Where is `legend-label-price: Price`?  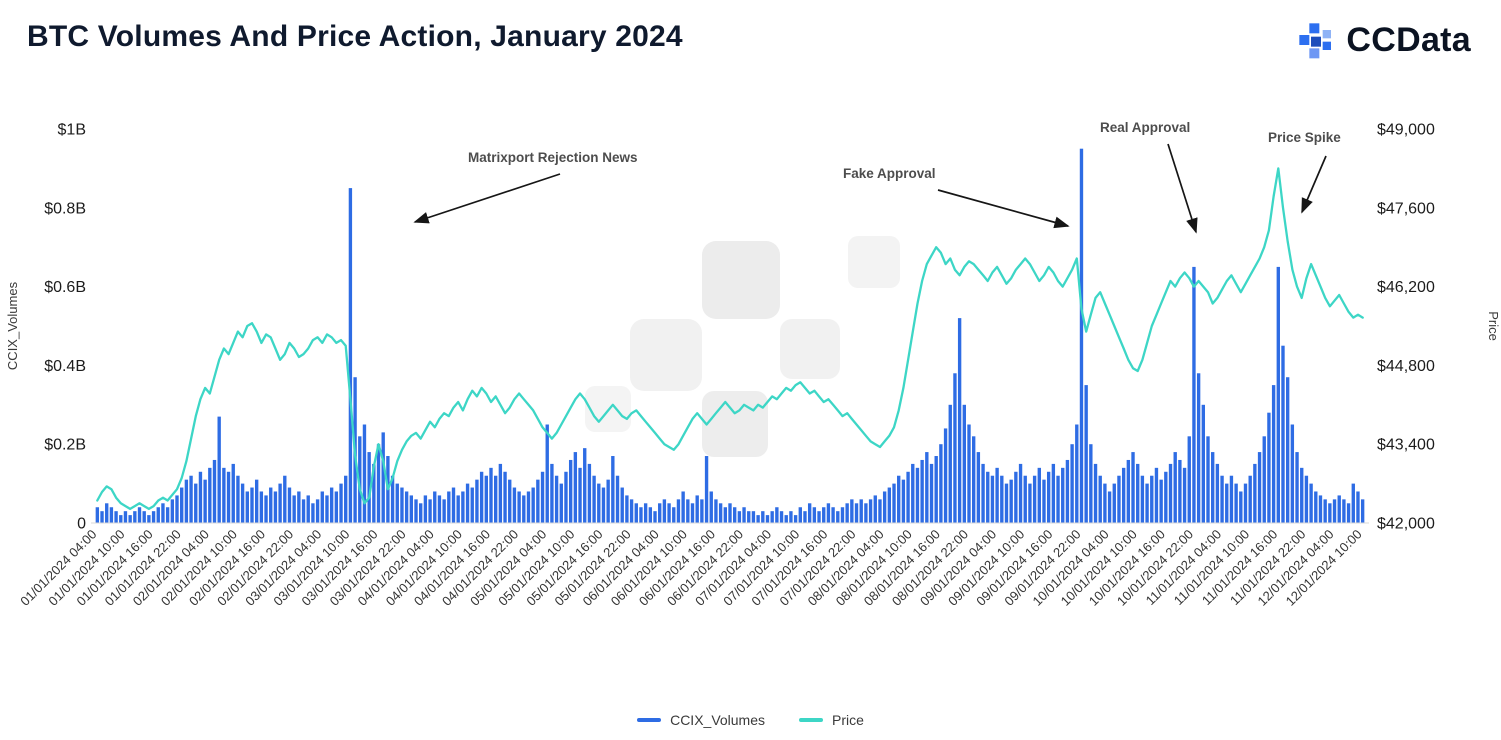
legend-label-price: Price is located at coordinates (848, 720).